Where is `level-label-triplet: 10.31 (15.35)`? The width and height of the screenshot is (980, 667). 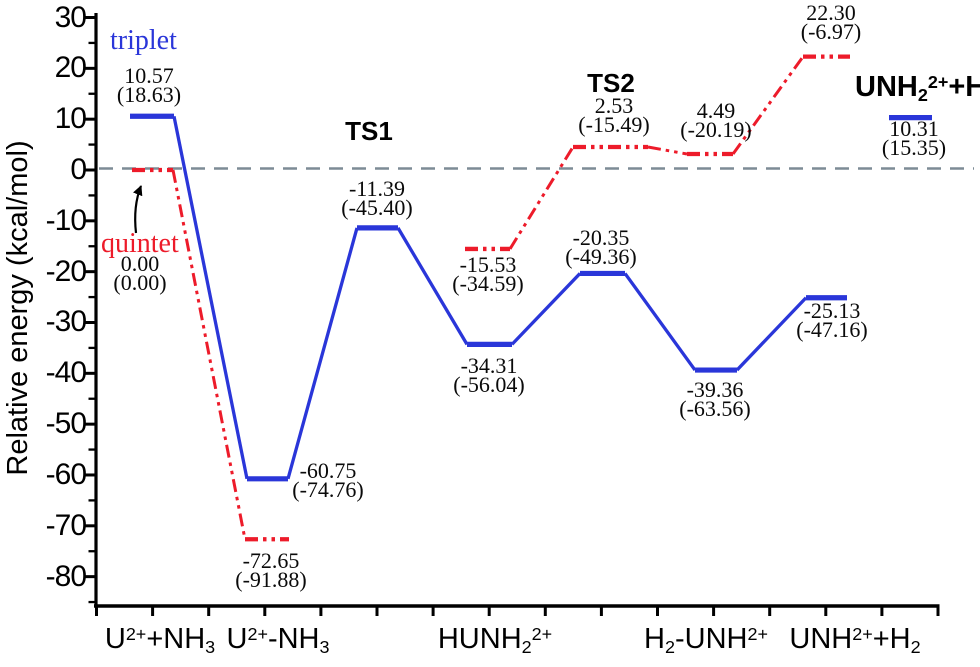
level-label-triplet: 10.31 (15.35) is located at coordinates (912, 138).